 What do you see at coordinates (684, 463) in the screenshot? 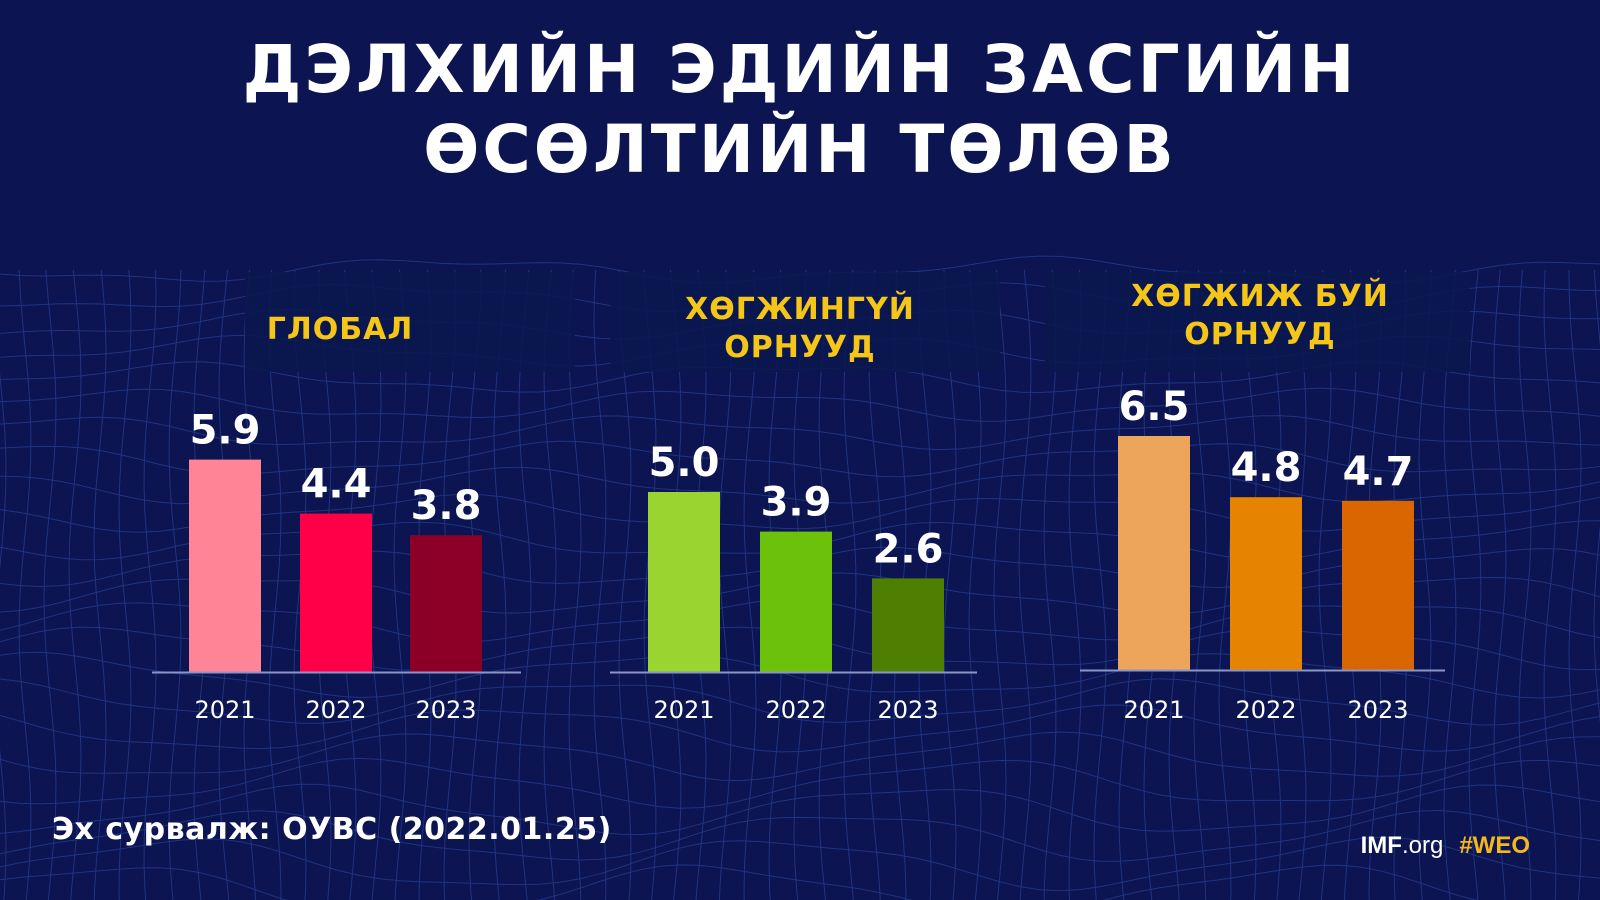
I see `data-label-advanced-2021: 5.0` at bounding box center [684, 463].